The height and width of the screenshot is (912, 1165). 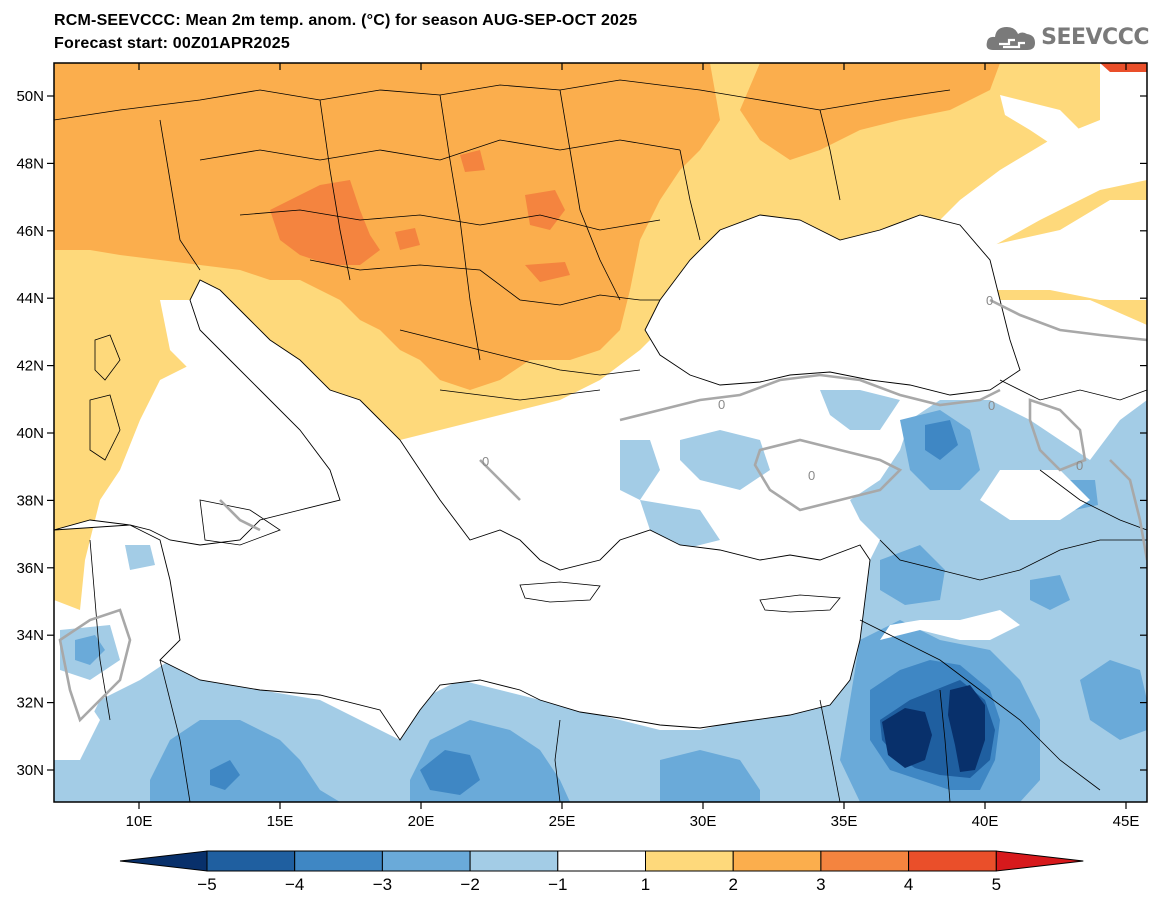 What do you see at coordinates (732, 884) in the screenshot?
I see `colorbar-label: 2` at bounding box center [732, 884].